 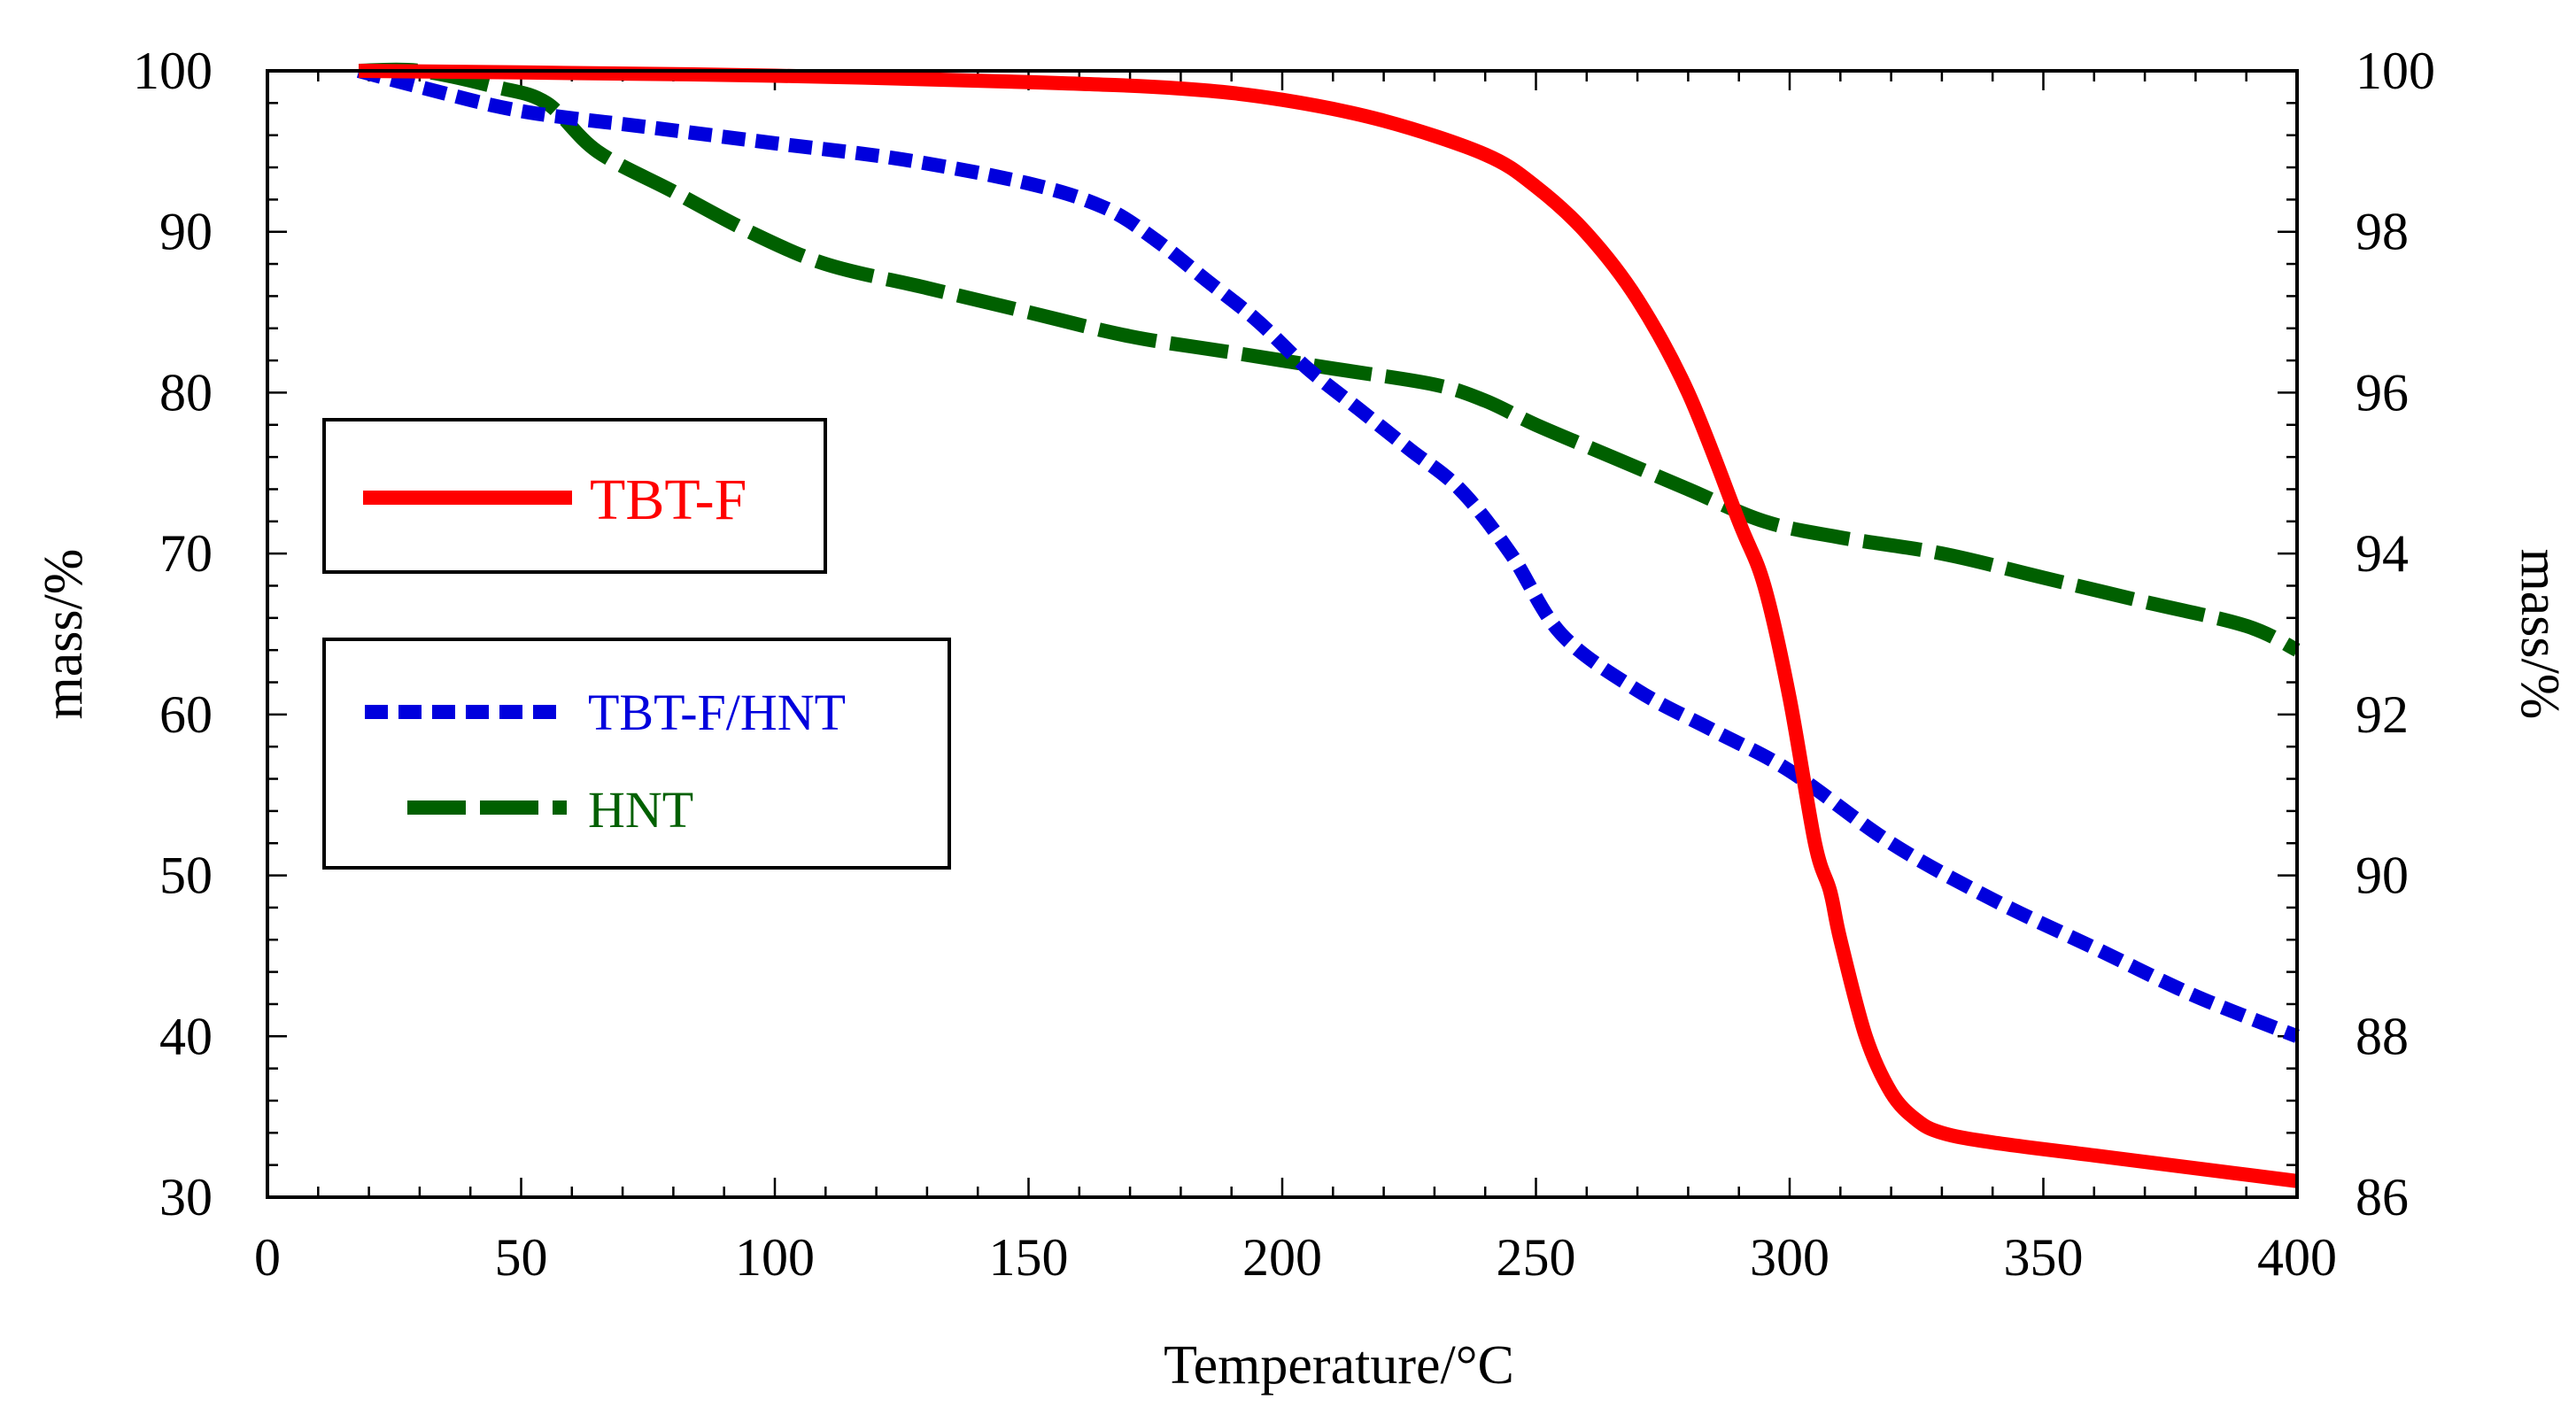 I want to click on y-right-tick-label: 98, so click(x=2382, y=232).